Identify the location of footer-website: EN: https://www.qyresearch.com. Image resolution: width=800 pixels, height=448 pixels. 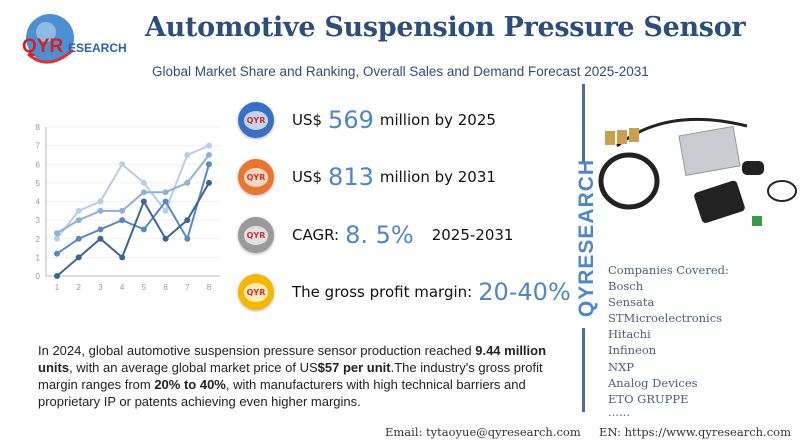
(695, 432).